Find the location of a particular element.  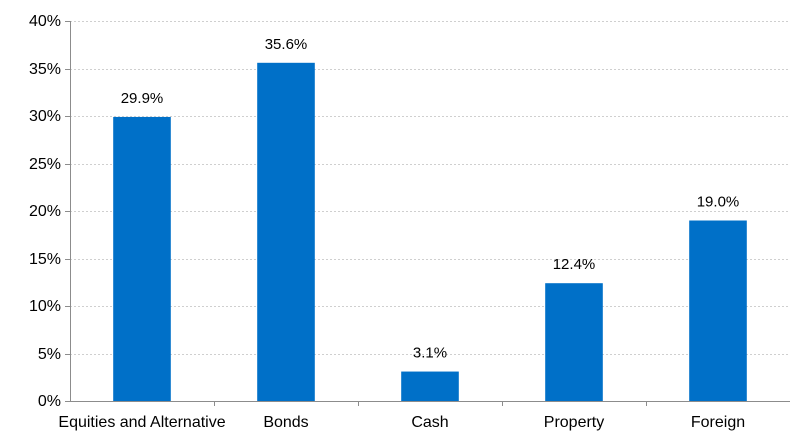

y-tick-label: 30% is located at coordinates (45, 116).